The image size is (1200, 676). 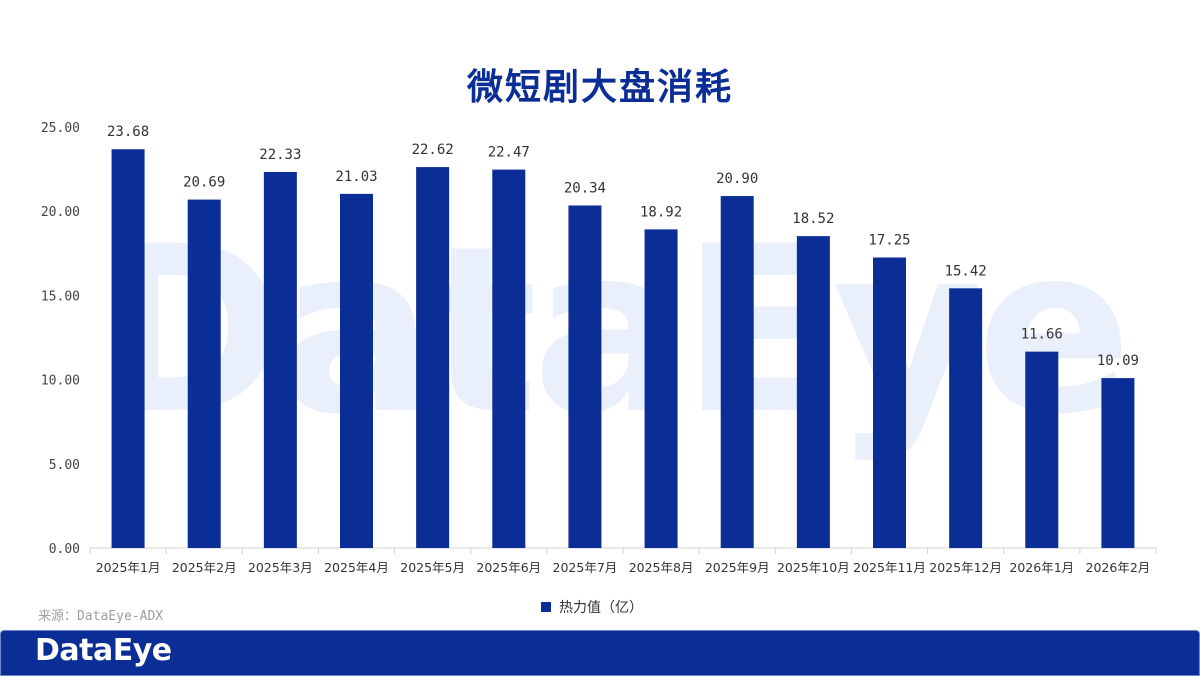 I want to click on footer-logo: DataEye, so click(x=103, y=650).